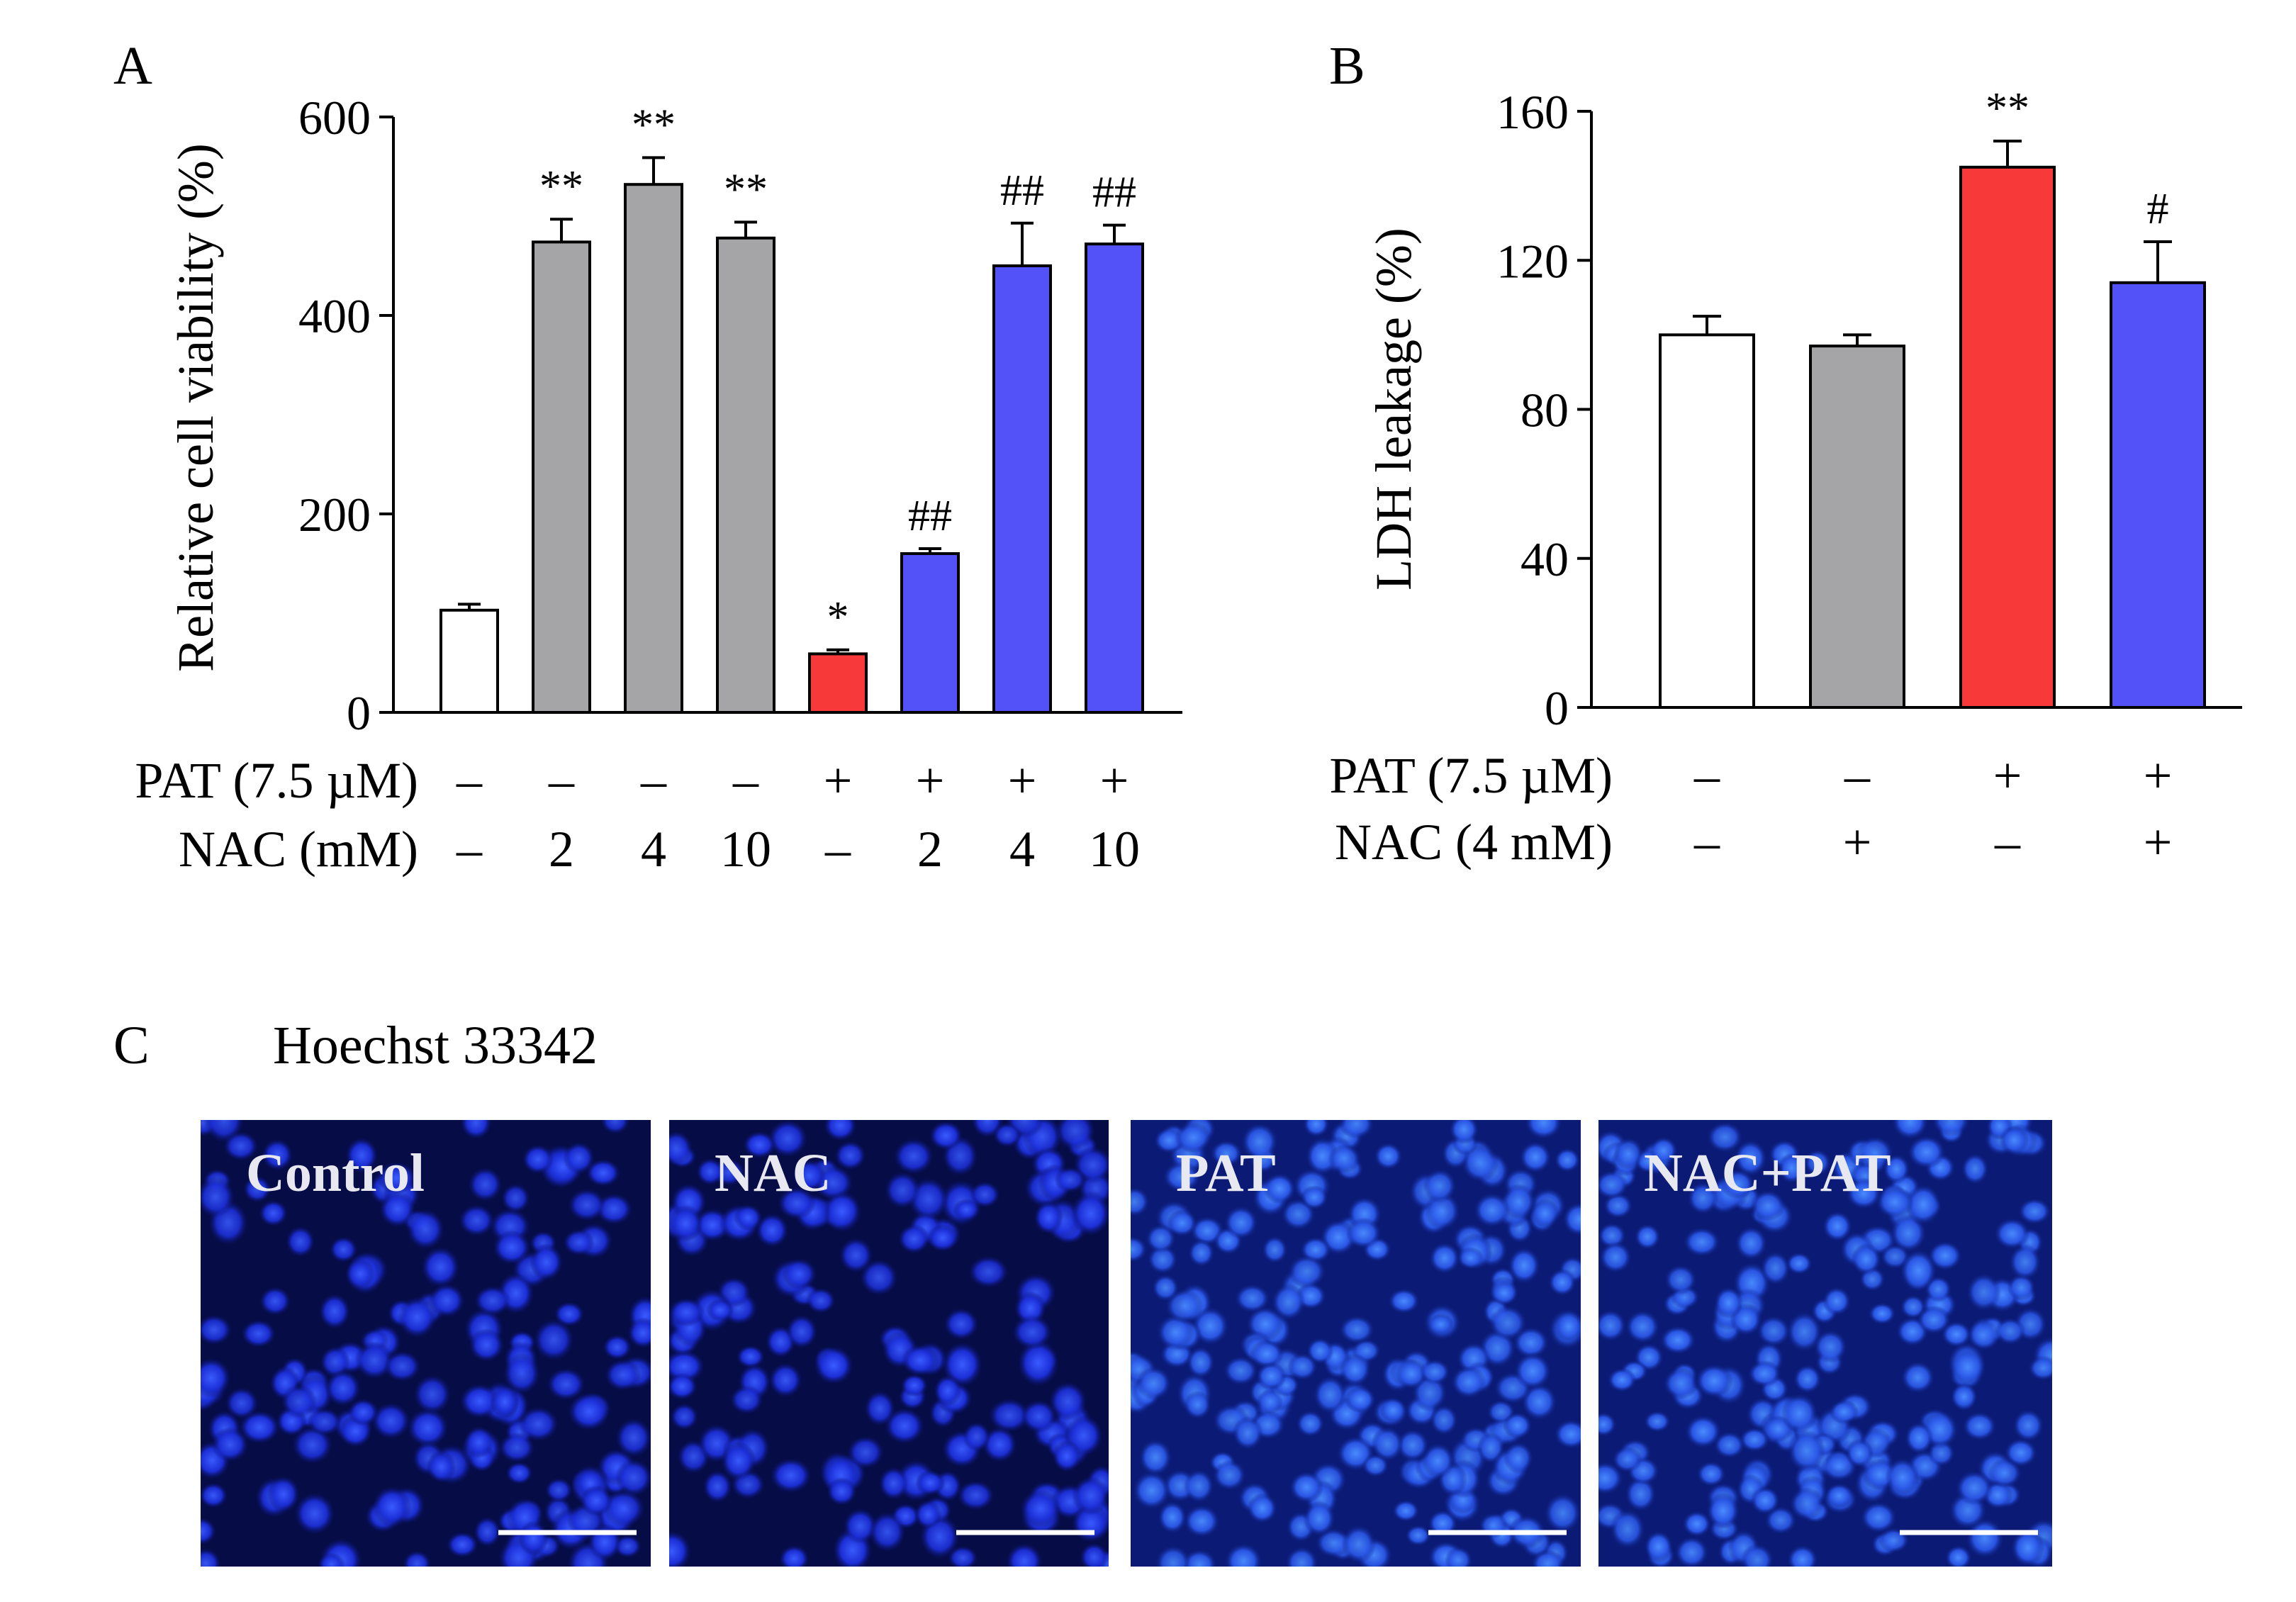  I want to click on panel-a-label: A, so click(132, 66).